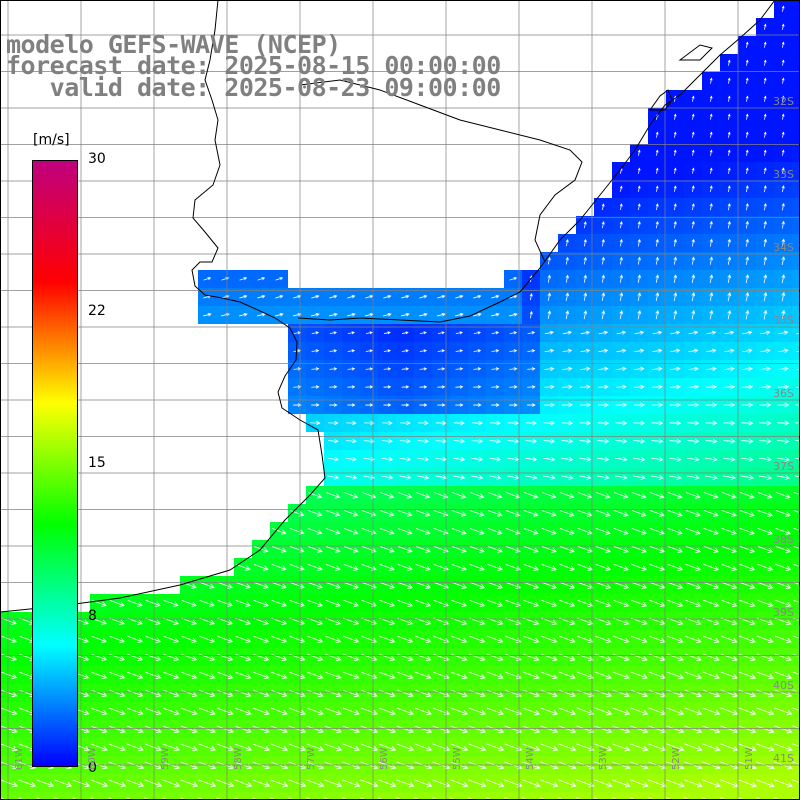 Image resolution: width=800 pixels, height=800 pixels. Describe the element at coordinates (311, 758) in the screenshot. I see `lon-label: 57W` at that location.